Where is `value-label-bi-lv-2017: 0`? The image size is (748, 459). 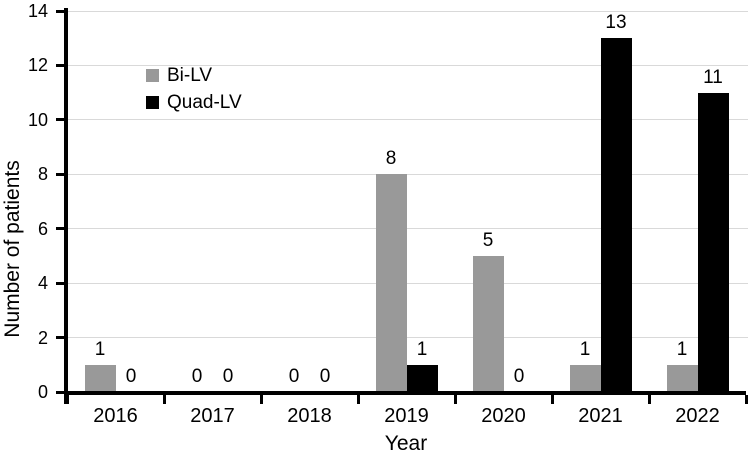 value-label-bi-lv-2017: 0 is located at coordinates (197, 376).